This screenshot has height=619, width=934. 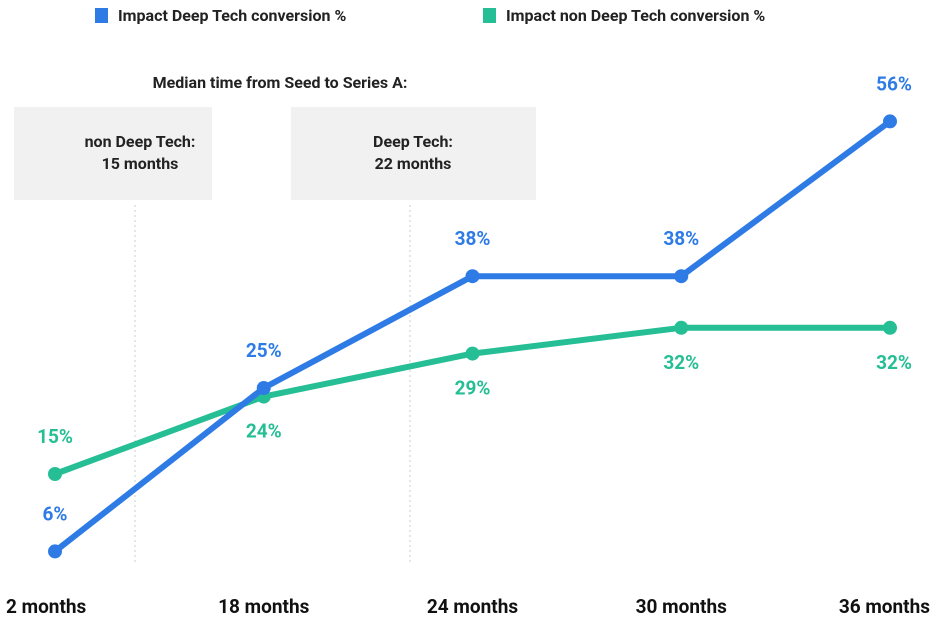 What do you see at coordinates (55, 513) in the screenshot?
I see `data-label: 6%` at bounding box center [55, 513].